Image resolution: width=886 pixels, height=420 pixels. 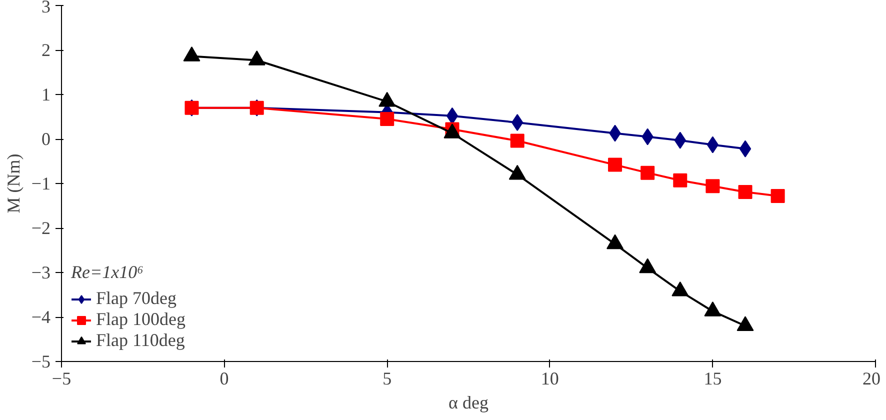 What do you see at coordinates (387, 378) in the screenshot?
I see `x-tick-label: 5` at bounding box center [387, 378].